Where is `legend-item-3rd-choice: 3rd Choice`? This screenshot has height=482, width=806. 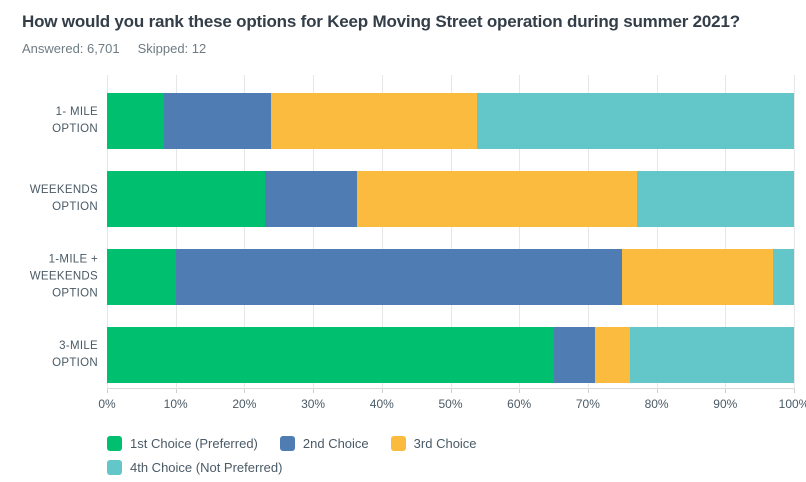 legend-item-3rd-choice: 3rd Choice is located at coordinates (433, 443).